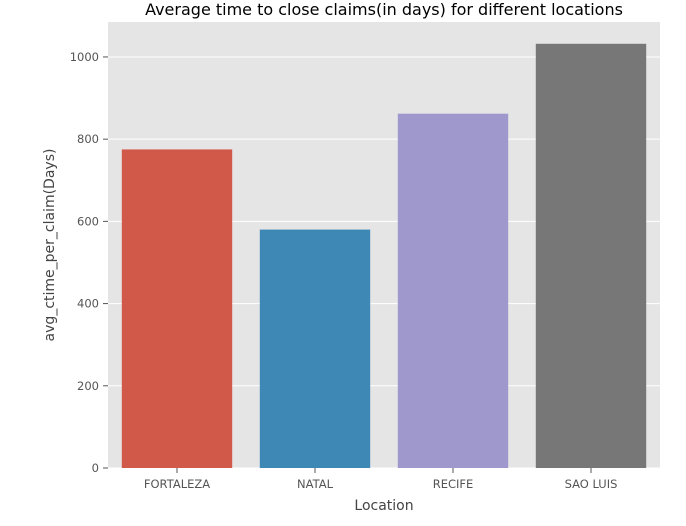 The image size is (686, 526). Describe the element at coordinates (591, 256) in the screenshot. I see `bar-sao-luis` at that location.